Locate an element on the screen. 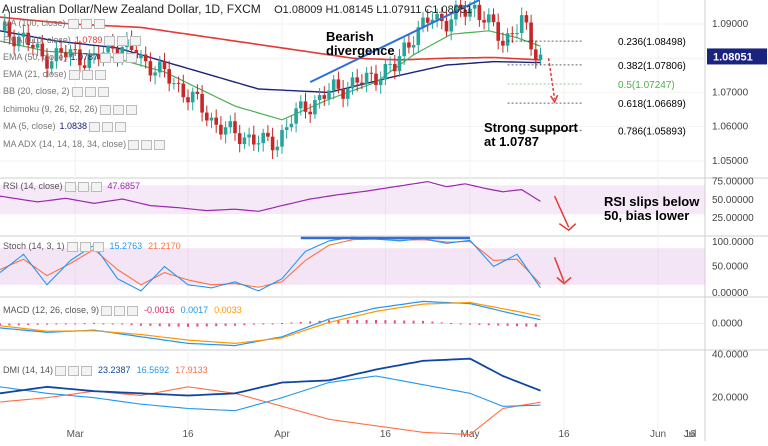  indicator-label: EMA (50, close) 1.0787 is located at coordinates (70, 57).